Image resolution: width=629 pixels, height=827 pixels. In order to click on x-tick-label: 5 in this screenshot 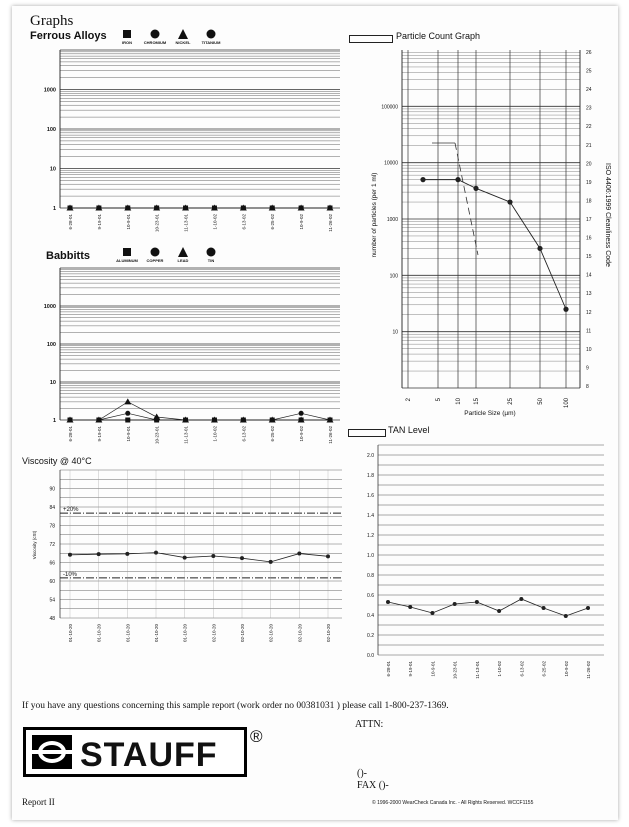, I will do `click(439, 399)`.